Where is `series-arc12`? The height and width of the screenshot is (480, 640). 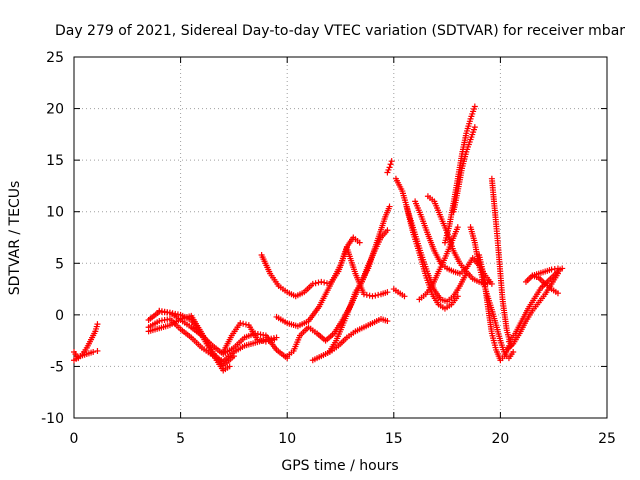
series-arc12 is located at coordinates (358, 290).